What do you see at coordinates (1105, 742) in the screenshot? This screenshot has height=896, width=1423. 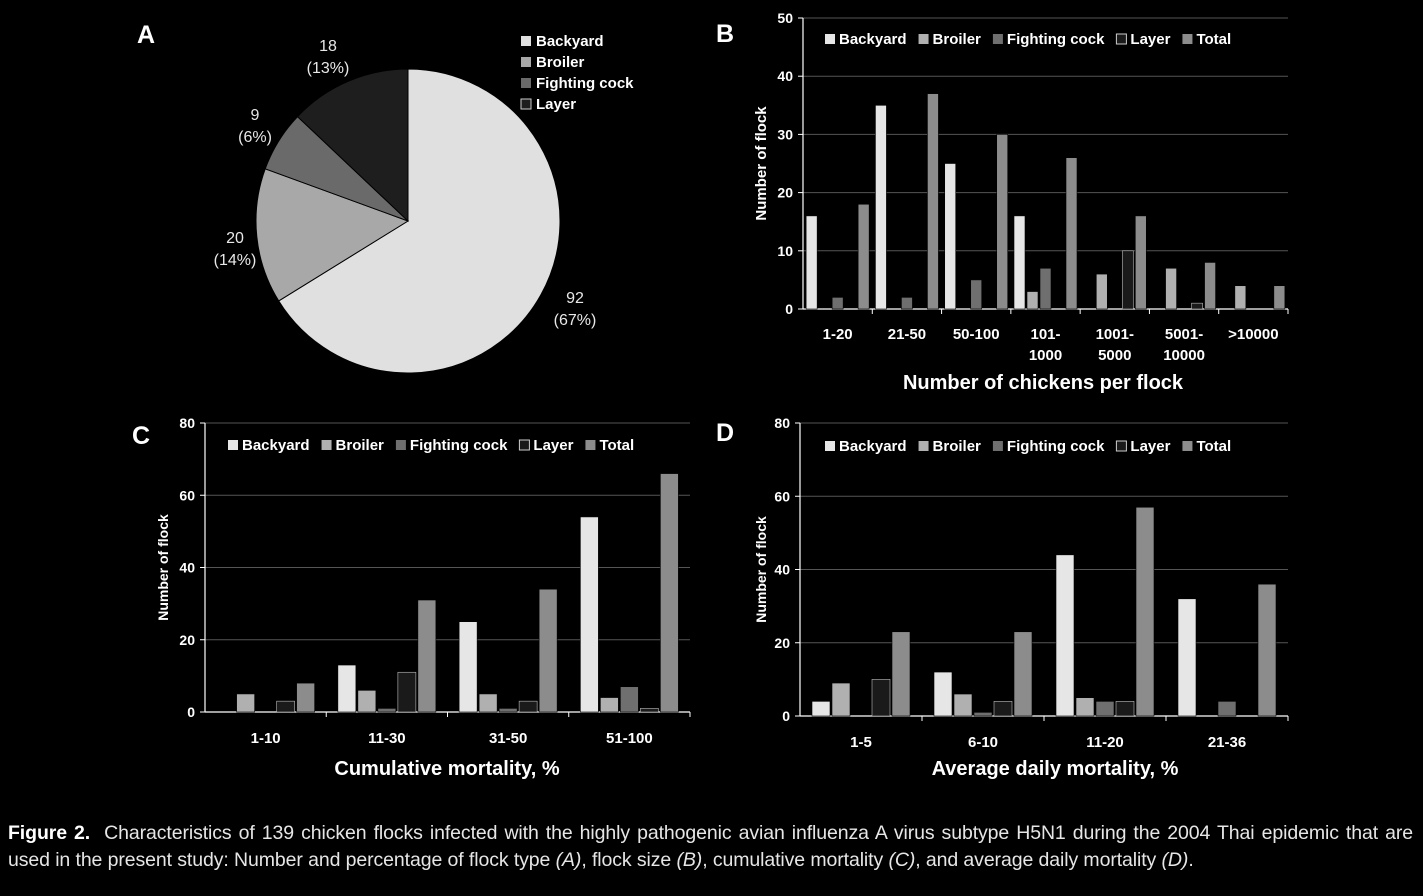 I see `x-tick-label: 11-20` at bounding box center [1105, 742].